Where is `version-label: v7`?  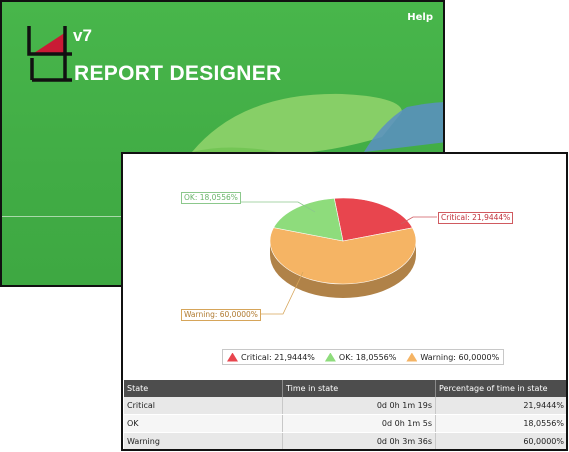
version-label: v7 is located at coordinates (82, 35).